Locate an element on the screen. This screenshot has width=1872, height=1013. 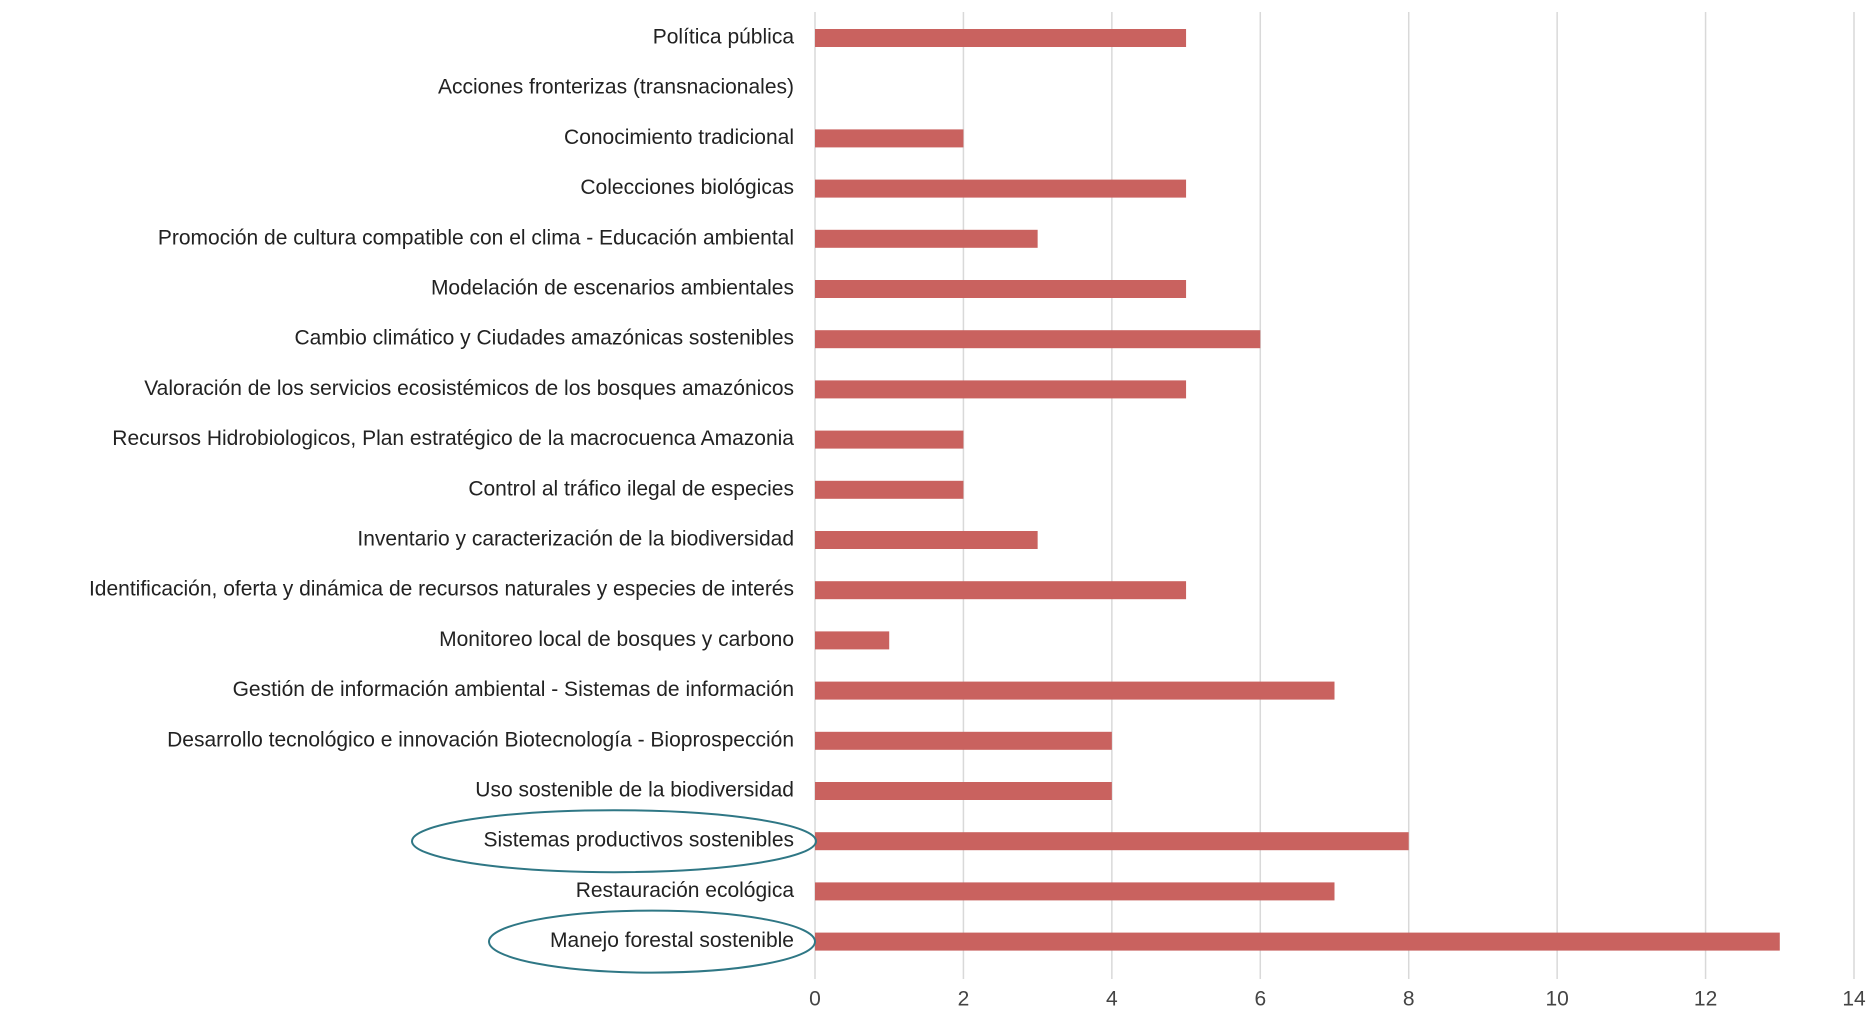
y-tick-label: Modelación de escenarios ambientales is located at coordinates (612, 288).